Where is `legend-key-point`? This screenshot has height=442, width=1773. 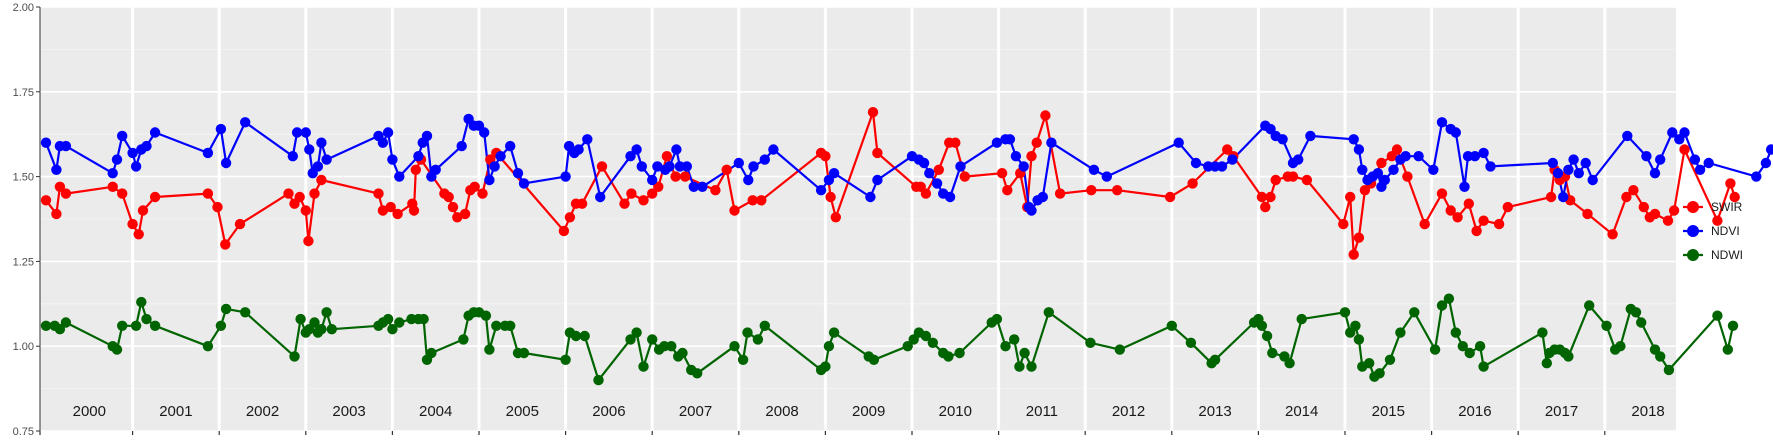 legend-key-point is located at coordinates (1693, 255).